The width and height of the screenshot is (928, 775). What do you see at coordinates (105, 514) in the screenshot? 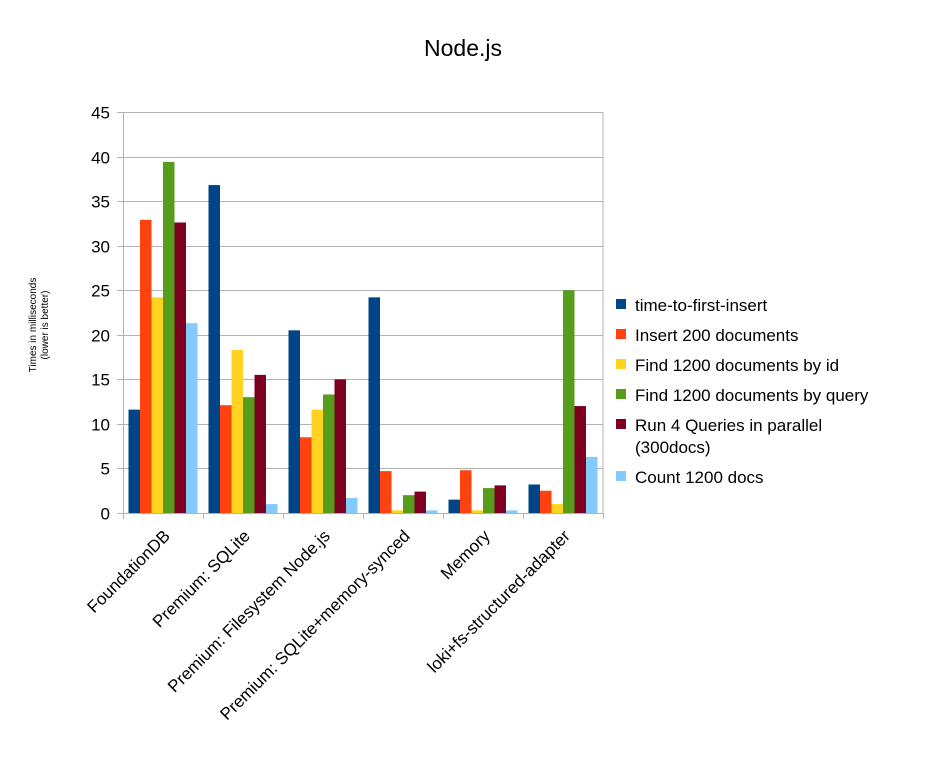
I see `y-tick-label: 0` at bounding box center [105, 514].